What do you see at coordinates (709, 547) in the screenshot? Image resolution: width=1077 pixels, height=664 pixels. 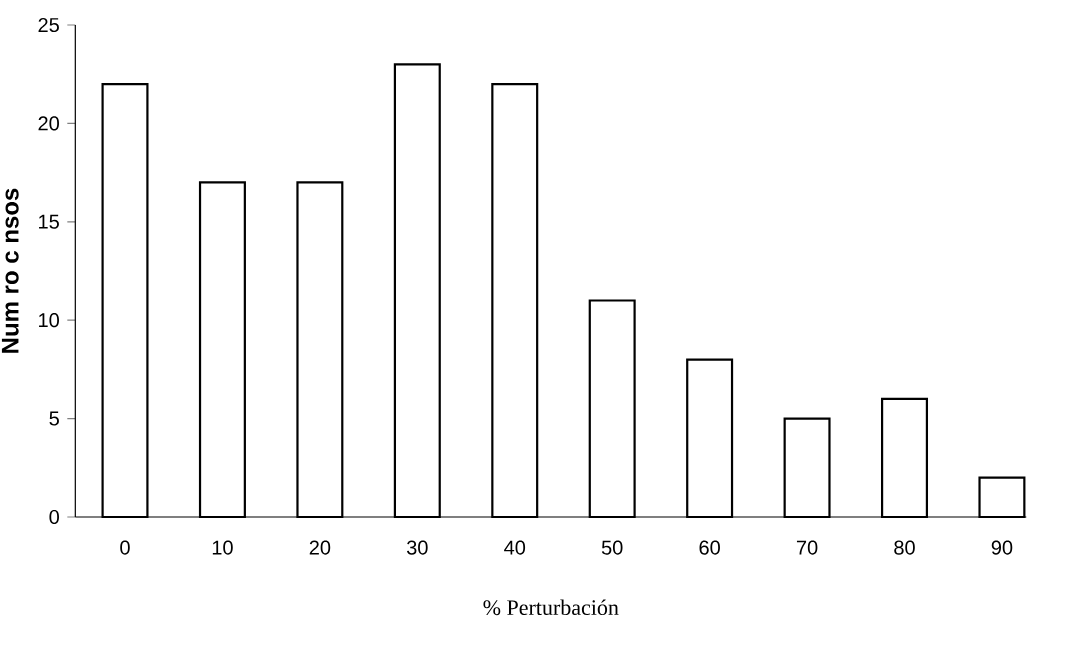 I see `x-tick-label: 60` at bounding box center [709, 547].